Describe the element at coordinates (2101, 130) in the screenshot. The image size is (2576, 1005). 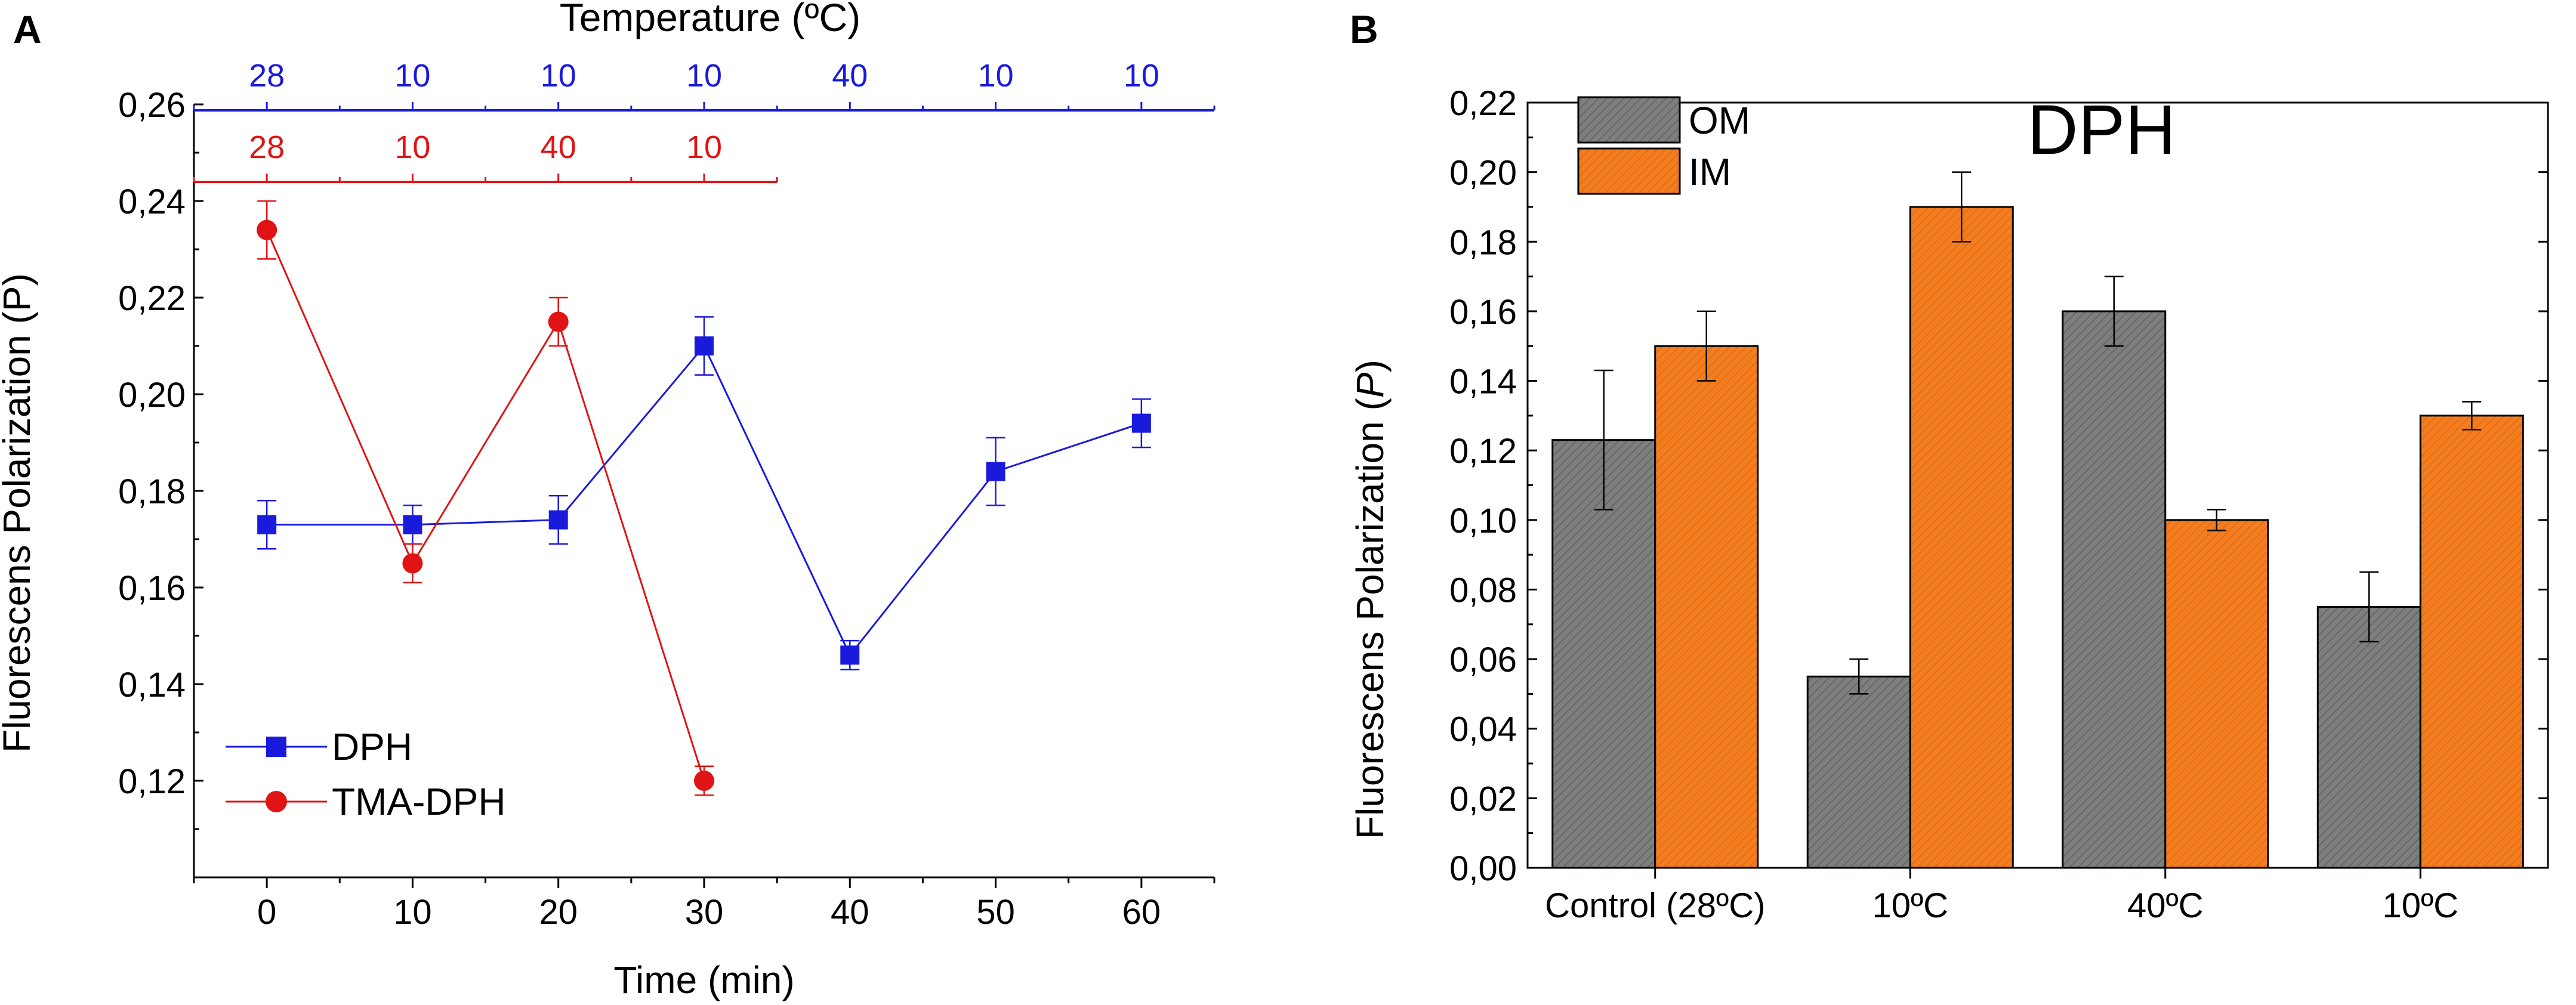
I see `chart-title-b: DPH` at that location.